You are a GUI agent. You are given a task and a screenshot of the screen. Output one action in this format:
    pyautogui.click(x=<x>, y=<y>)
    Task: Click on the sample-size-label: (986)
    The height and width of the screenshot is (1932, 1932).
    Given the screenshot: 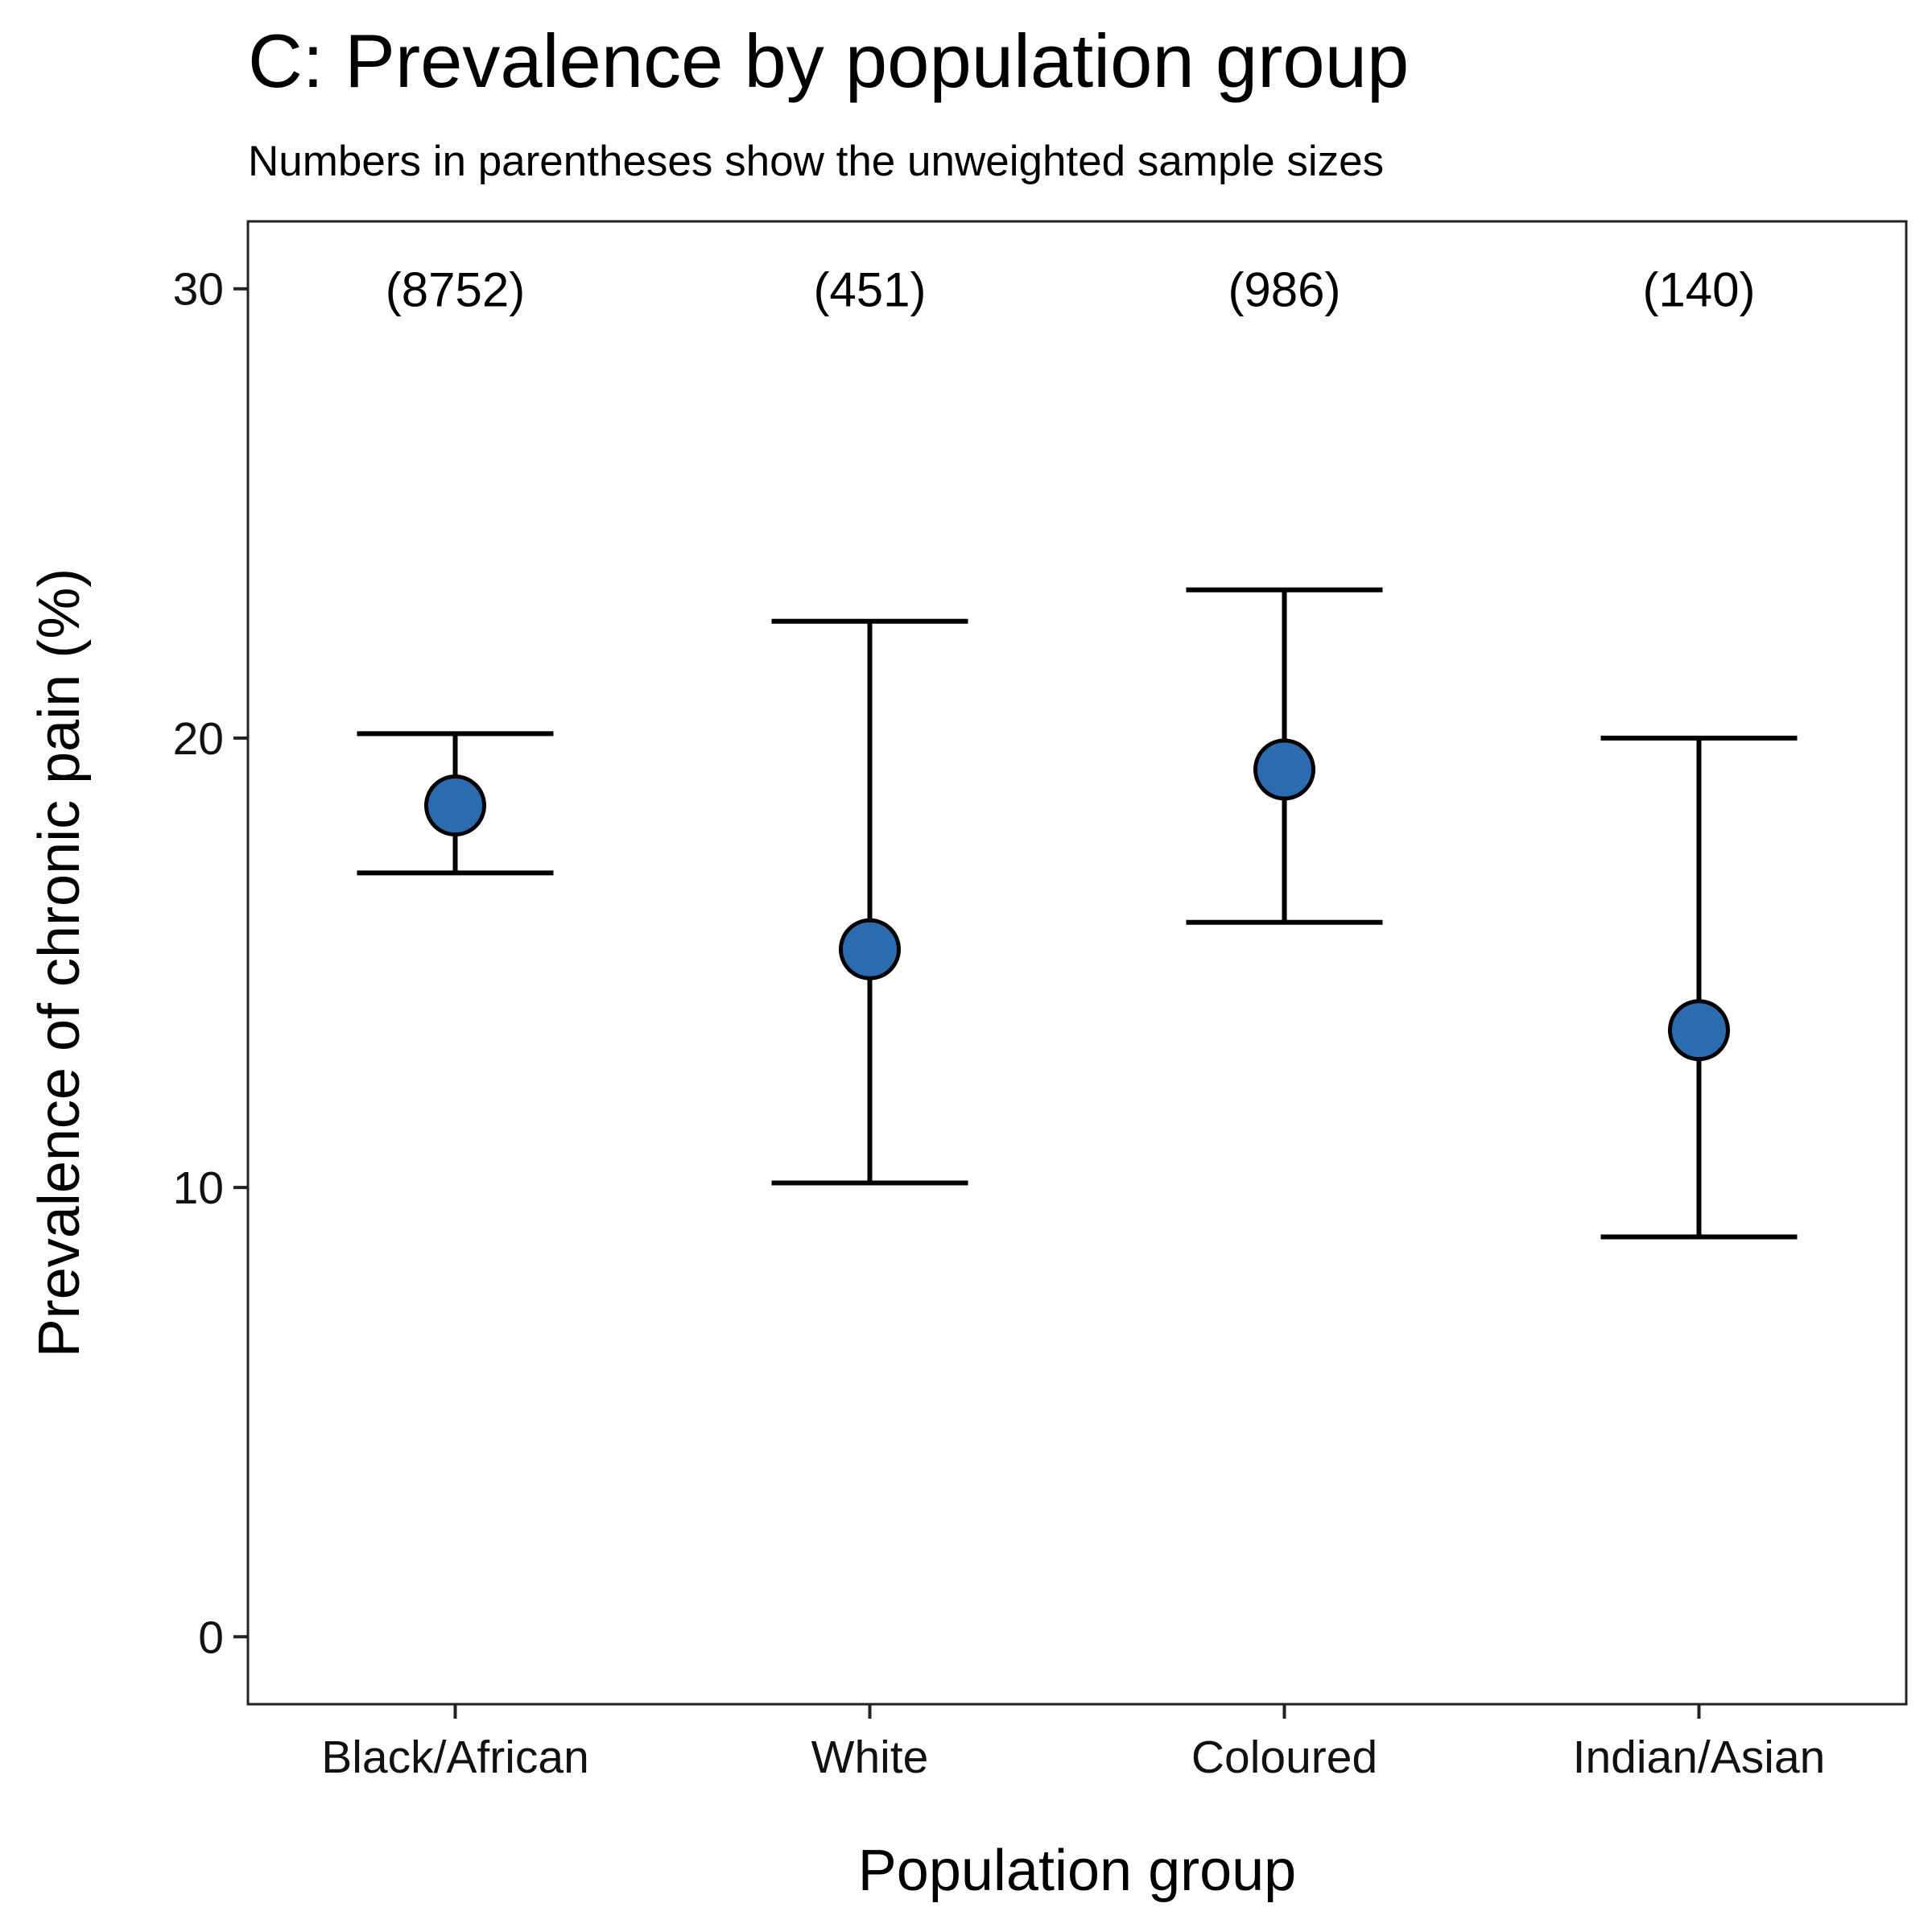 What is the action you would take?
    pyautogui.click(x=1284, y=290)
    